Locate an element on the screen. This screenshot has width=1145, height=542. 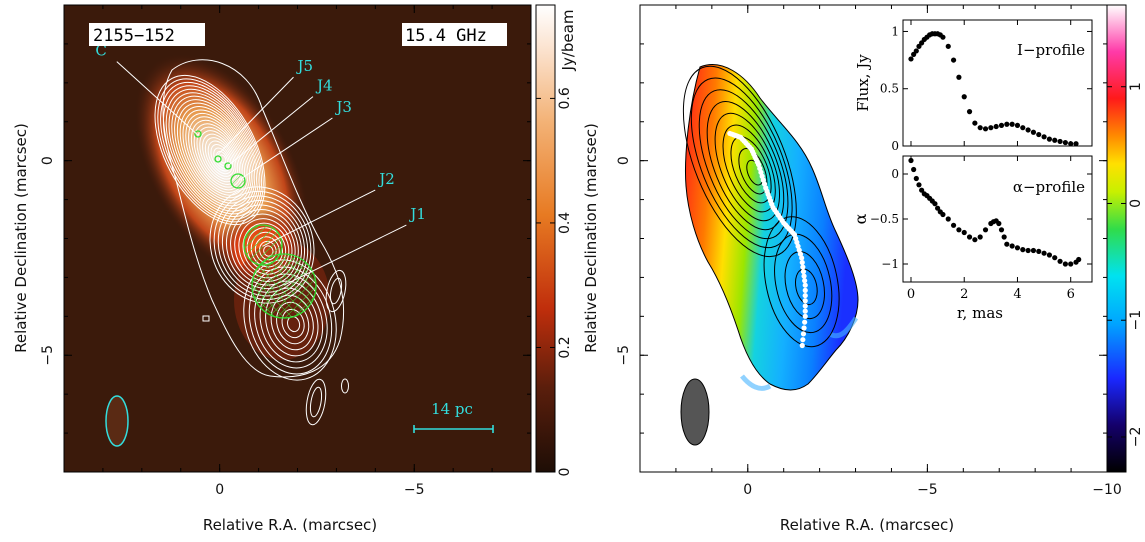
component-label-J2: J2 is located at coordinates (386, 179).